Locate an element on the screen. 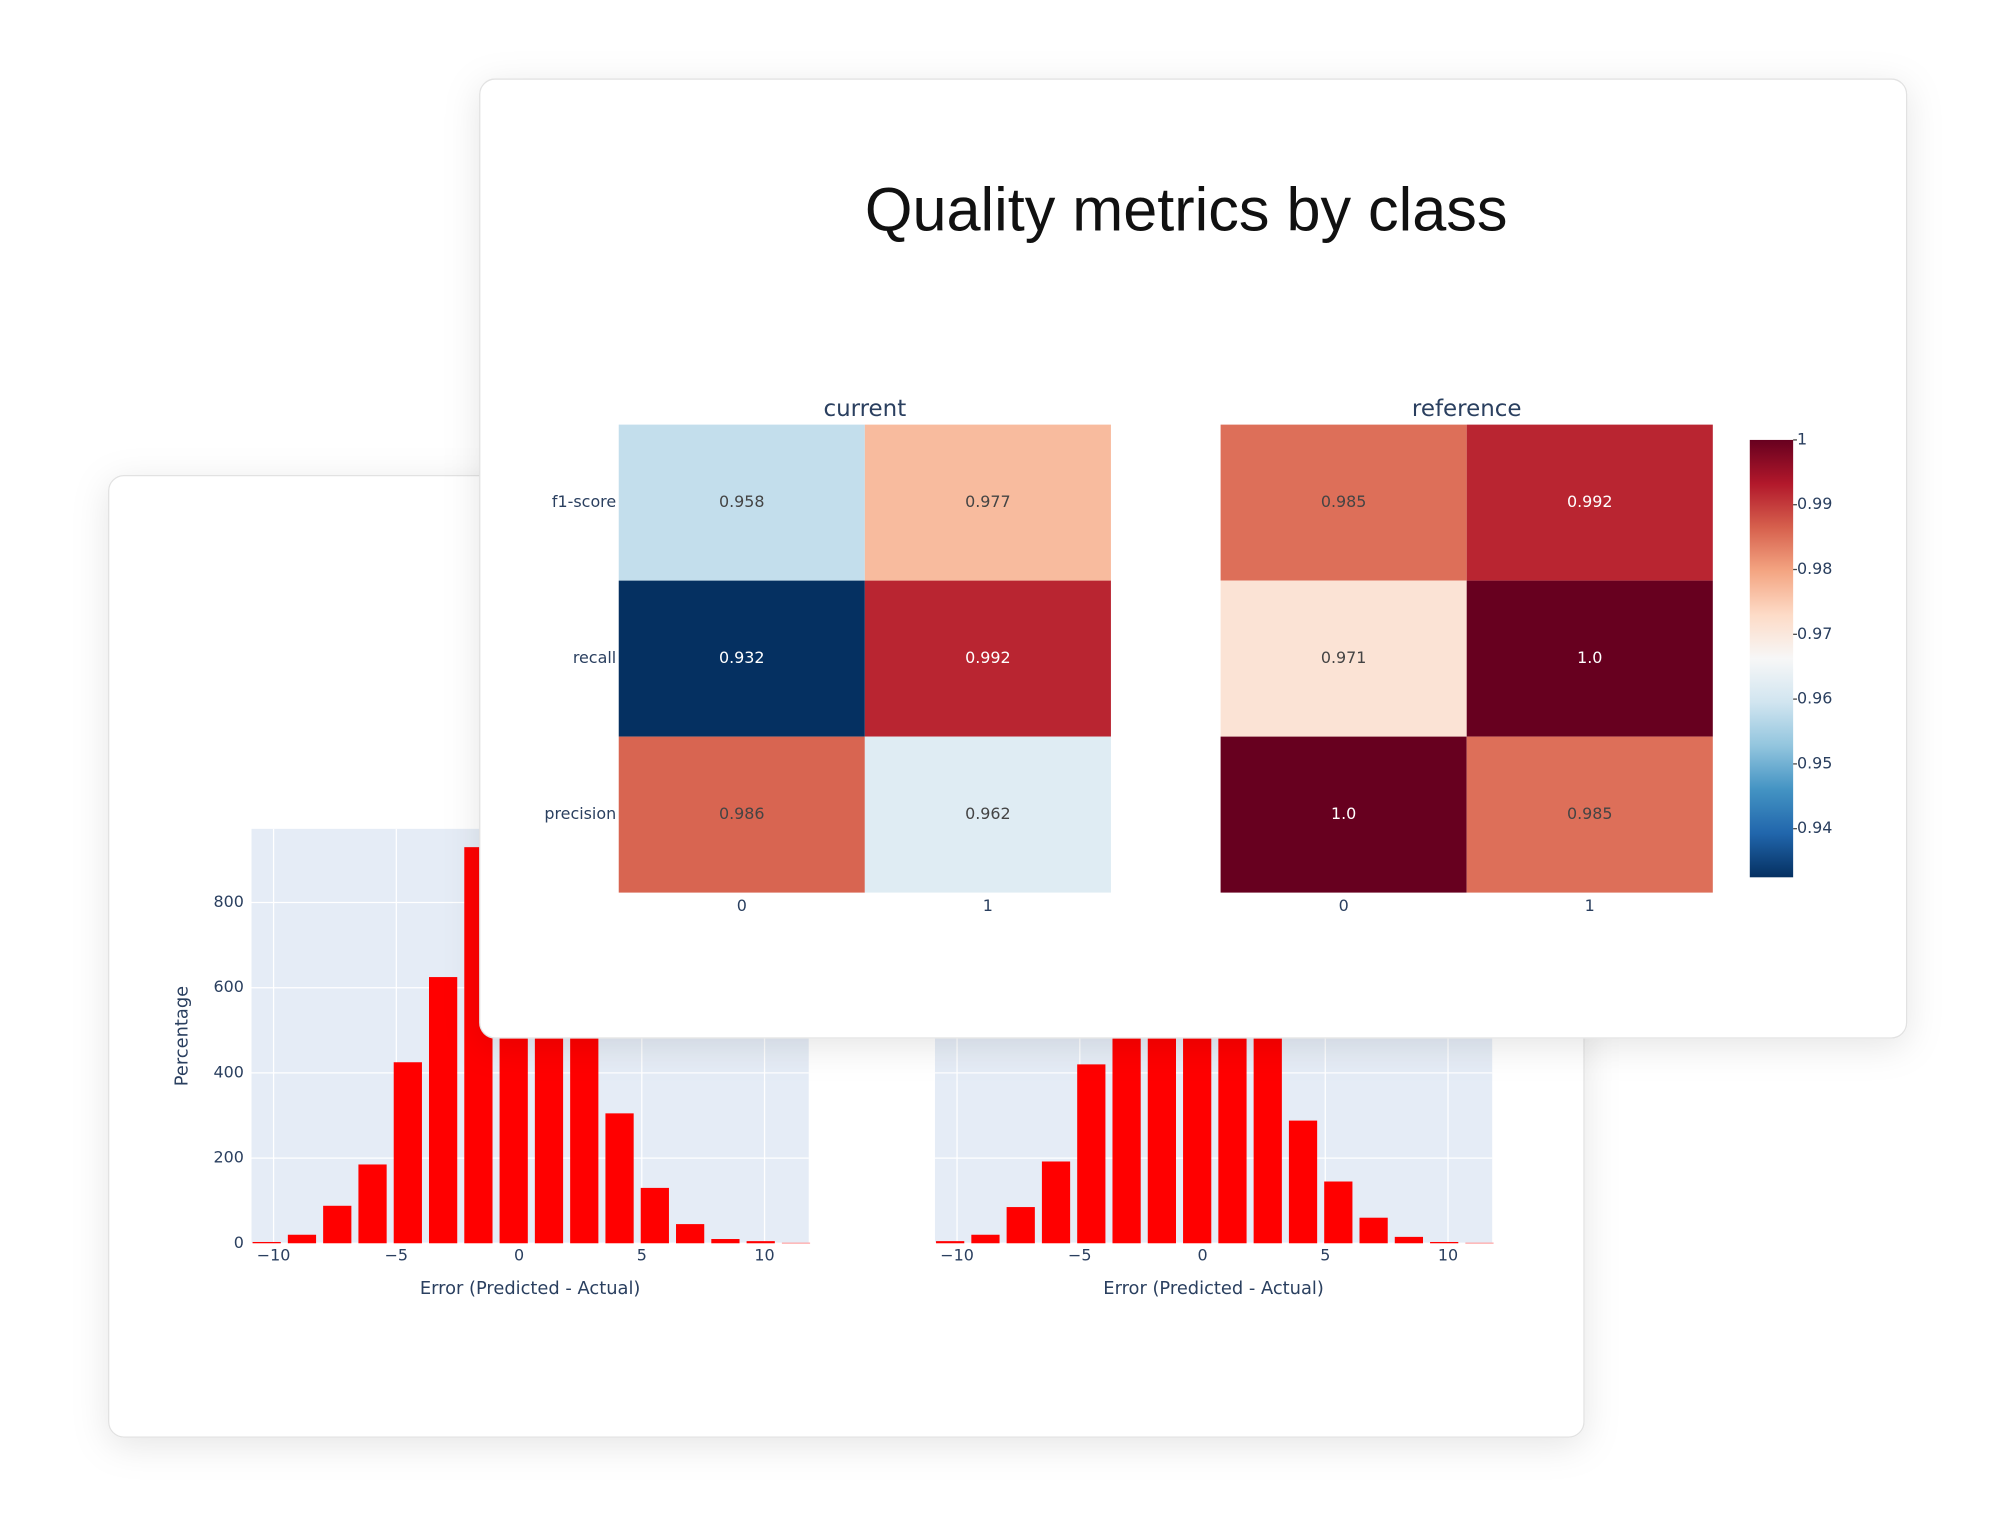  colorbar-tick-label: 0.94 is located at coordinates (1814, 827).